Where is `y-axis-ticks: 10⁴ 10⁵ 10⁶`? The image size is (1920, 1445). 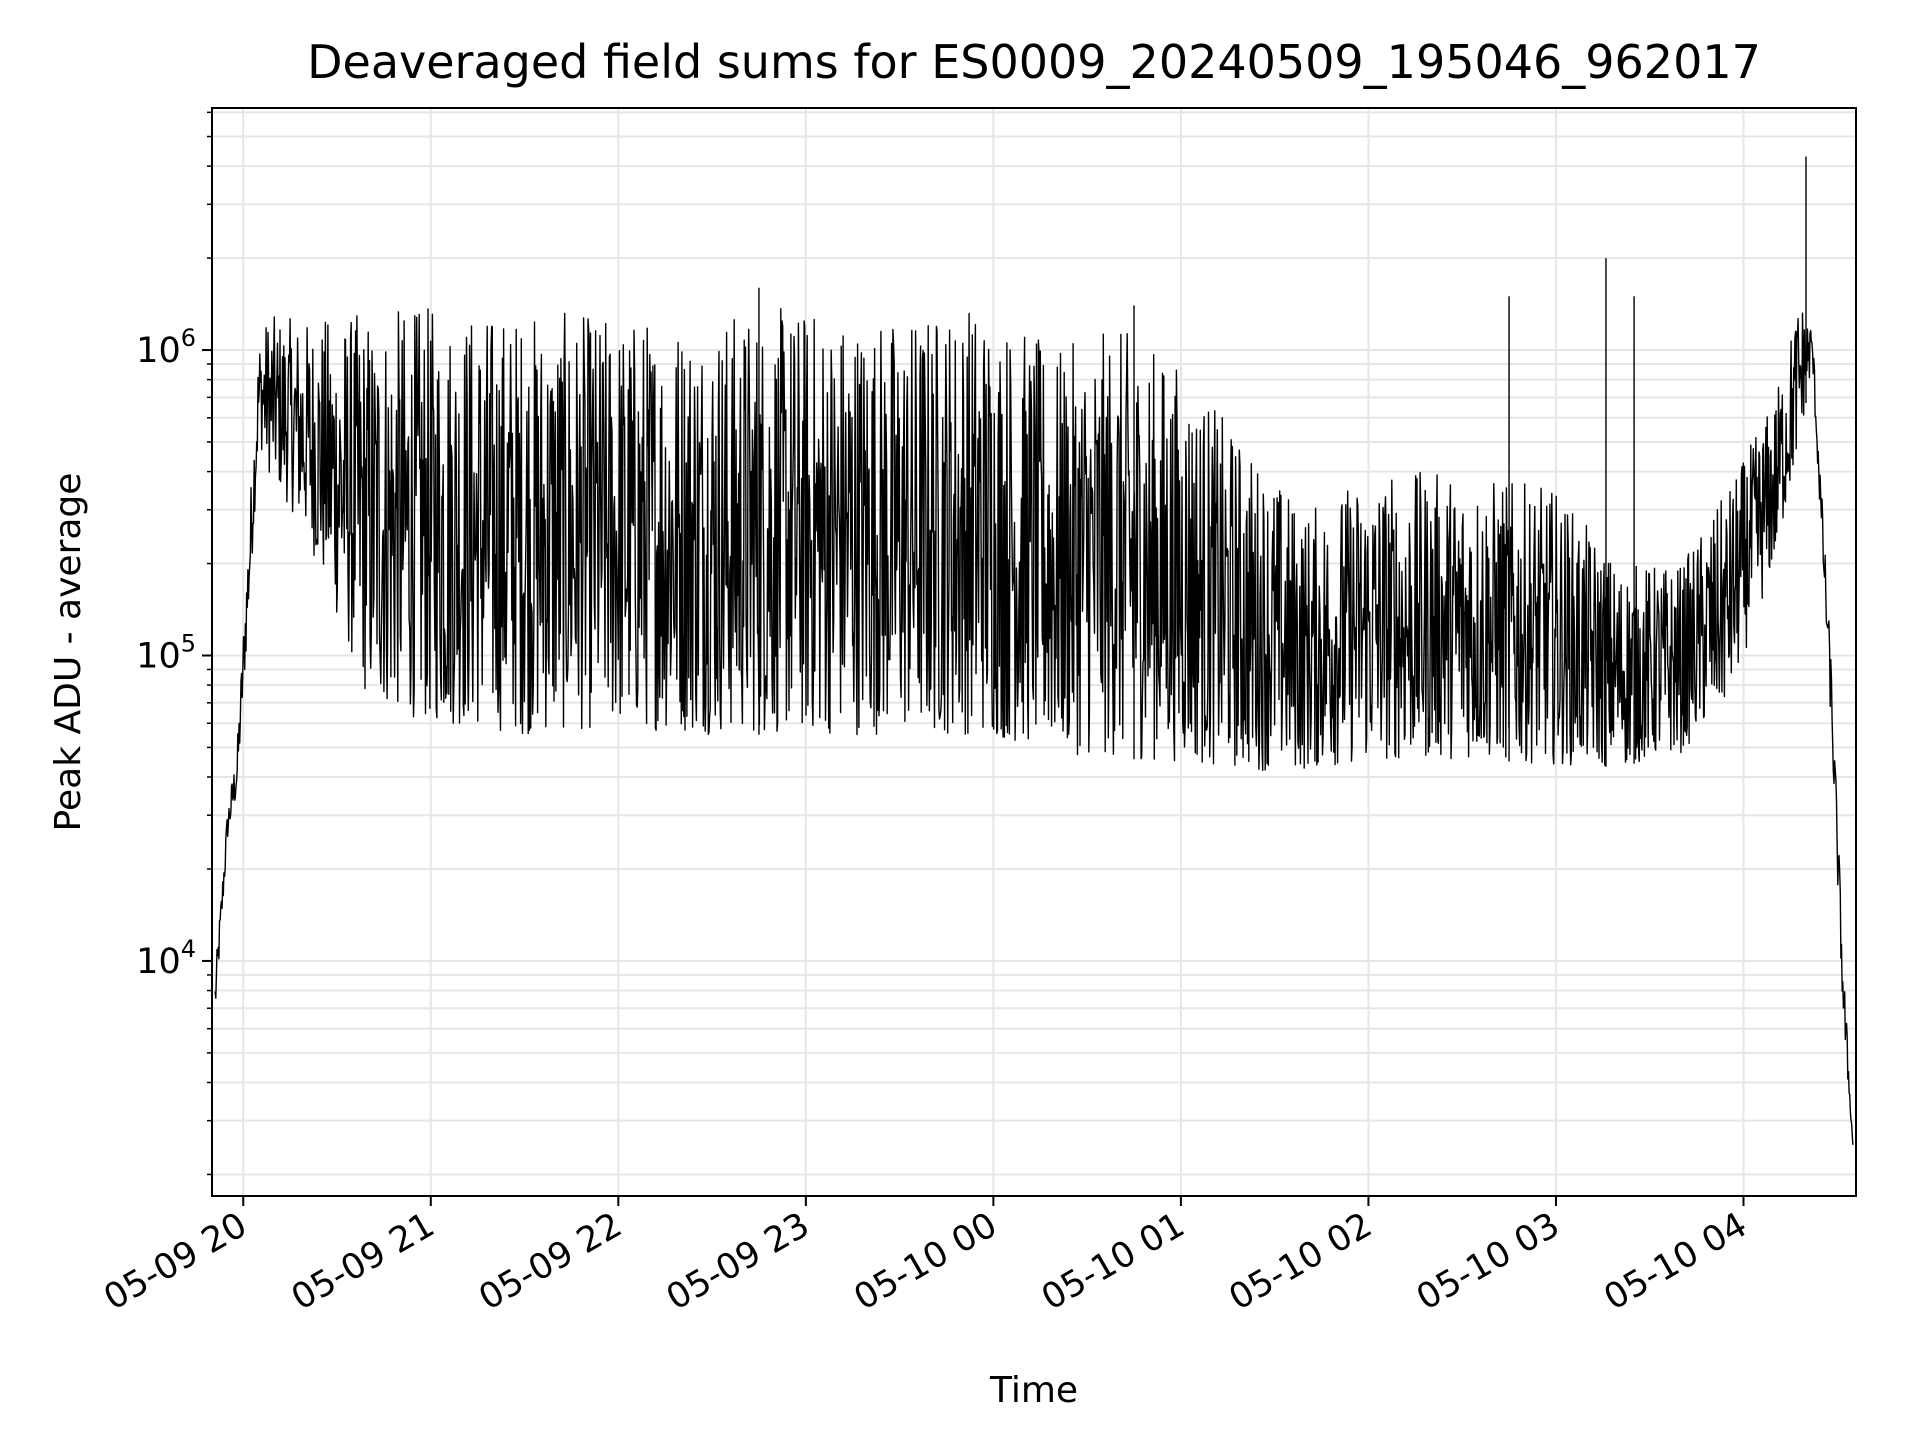 y-axis-ticks: 10⁴ 10⁵ 10⁶ is located at coordinates (174, 643).